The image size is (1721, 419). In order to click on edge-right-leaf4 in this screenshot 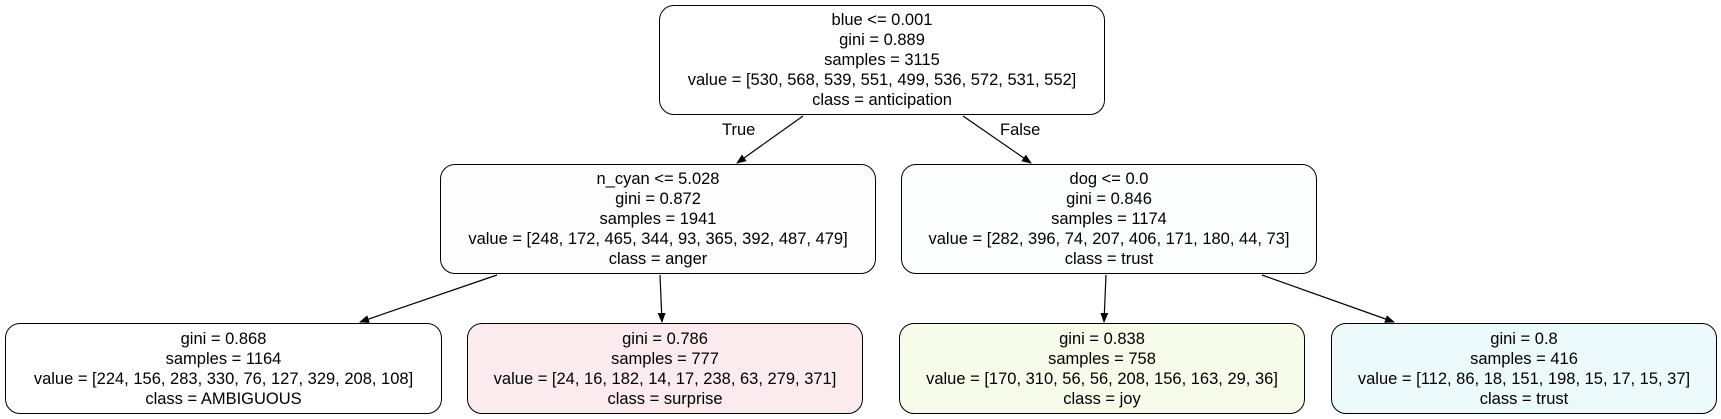, I will do `click(1328, 298)`.